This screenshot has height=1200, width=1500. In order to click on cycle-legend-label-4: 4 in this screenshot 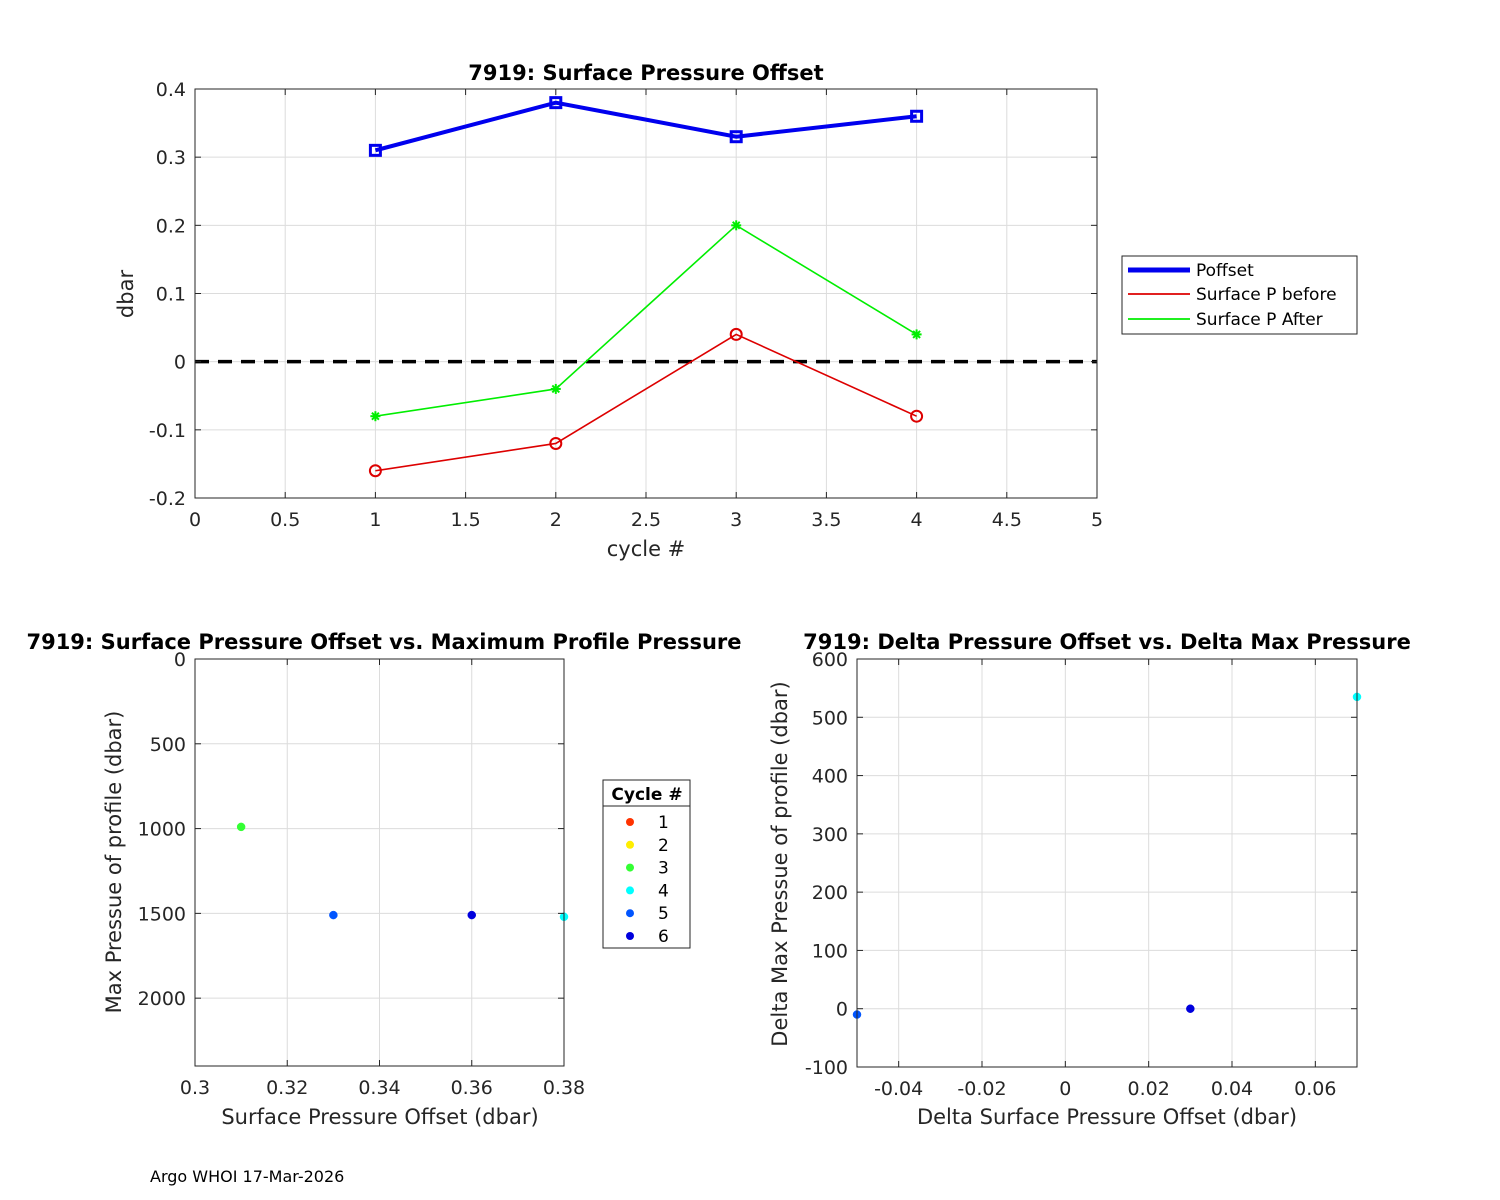, I will do `click(663, 891)`.